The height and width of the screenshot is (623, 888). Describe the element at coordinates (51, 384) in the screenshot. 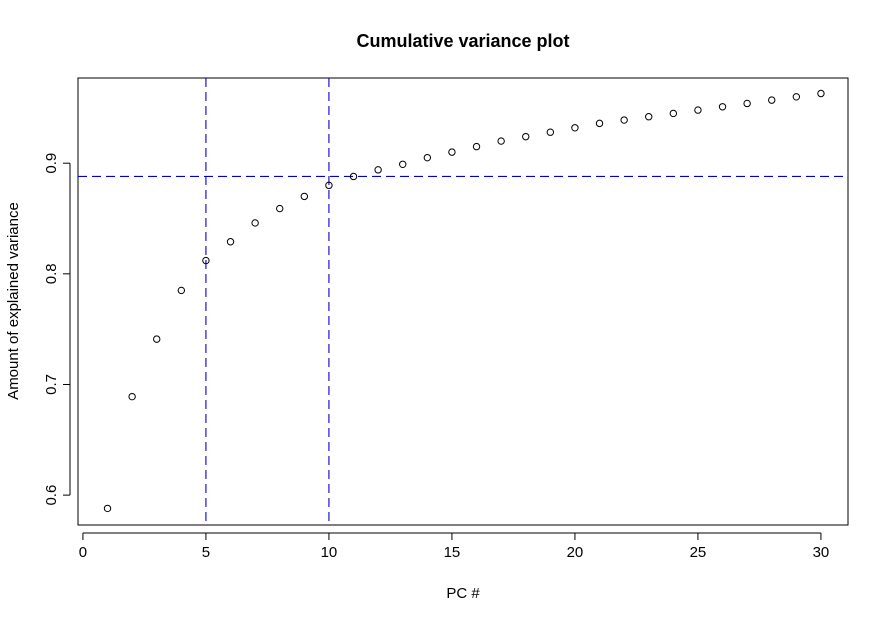

I see `y-tick-label: 0.7` at that location.